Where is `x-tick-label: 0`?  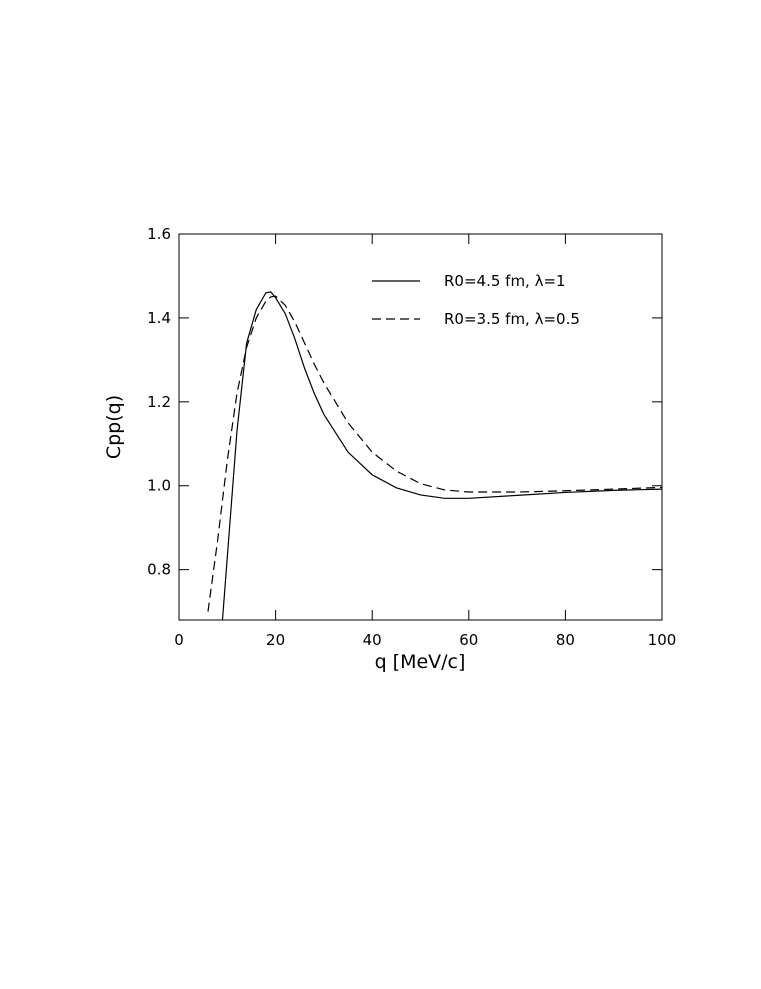
x-tick-label: 0 is located at coordinates (179, 640).